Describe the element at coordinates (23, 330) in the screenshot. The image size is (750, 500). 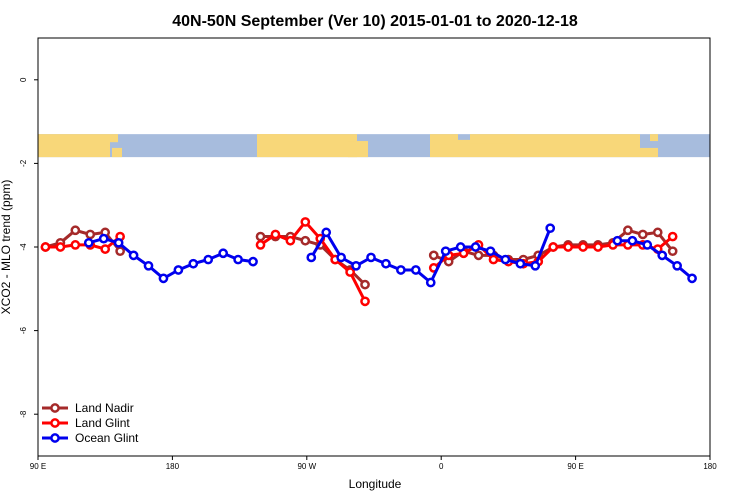
I see `y-tick-label: -6` at that location.